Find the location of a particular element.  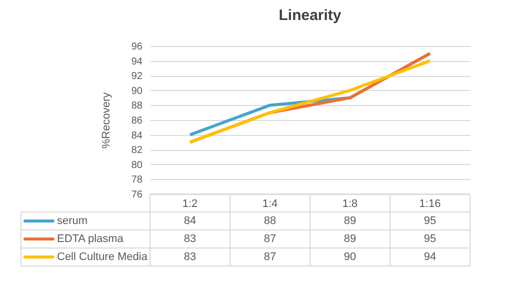

y-tick-label: 84 is located at coordinates (137, 136).